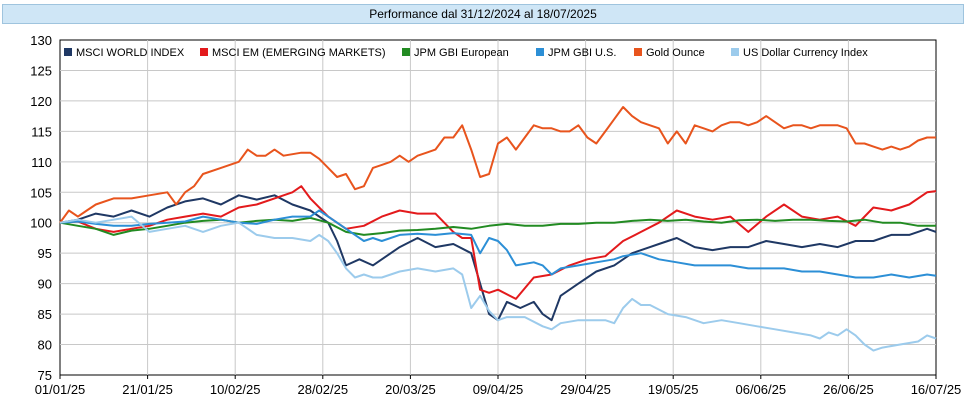  What do you see at coordinates (673, 389) in the screenshot?
I see `x-tick-label: 19/05/25` at bounding box center [673, 389].